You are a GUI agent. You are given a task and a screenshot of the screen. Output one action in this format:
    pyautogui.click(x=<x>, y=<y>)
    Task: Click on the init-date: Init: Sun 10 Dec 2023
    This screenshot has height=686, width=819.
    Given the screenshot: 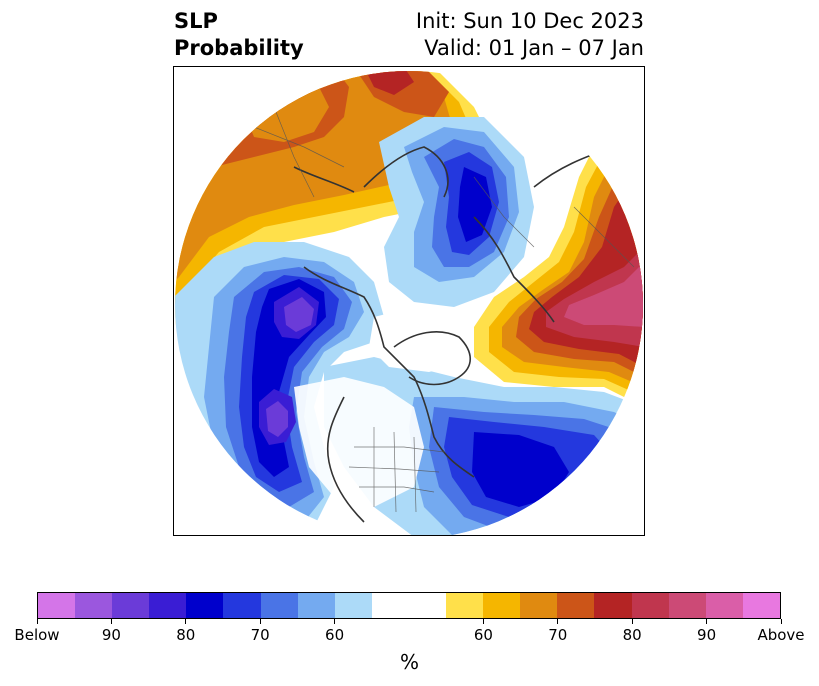 What is the action you would take?
    pyautogui.click(x=529, y=21)
    